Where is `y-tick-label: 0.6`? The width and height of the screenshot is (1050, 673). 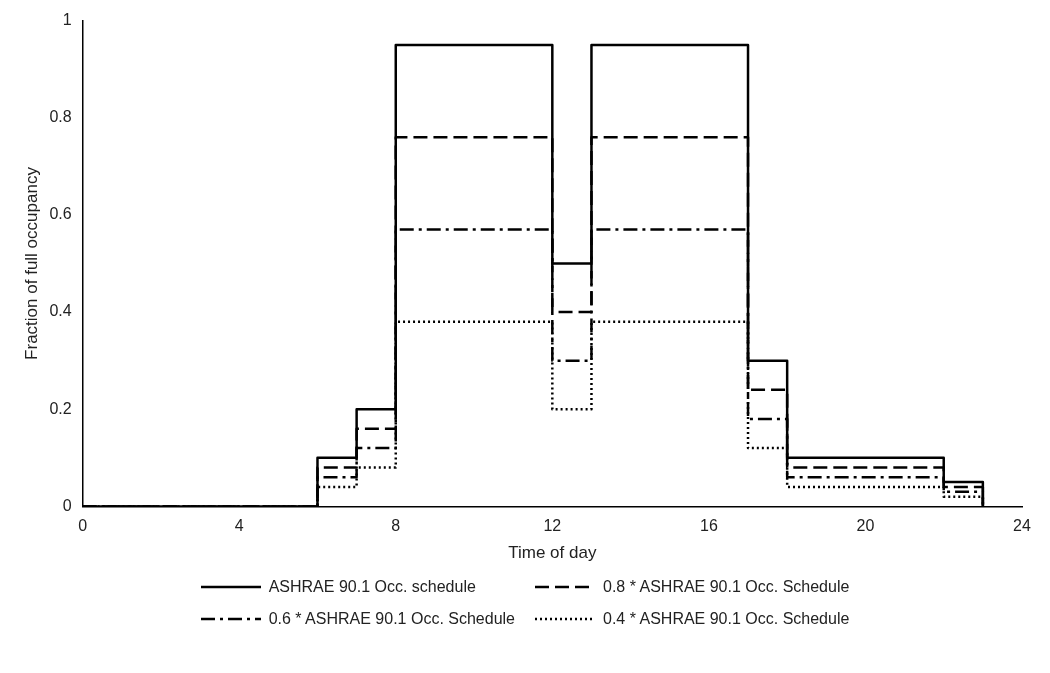 y-tick-label: 0.6 is located at coordinates (60, 214).